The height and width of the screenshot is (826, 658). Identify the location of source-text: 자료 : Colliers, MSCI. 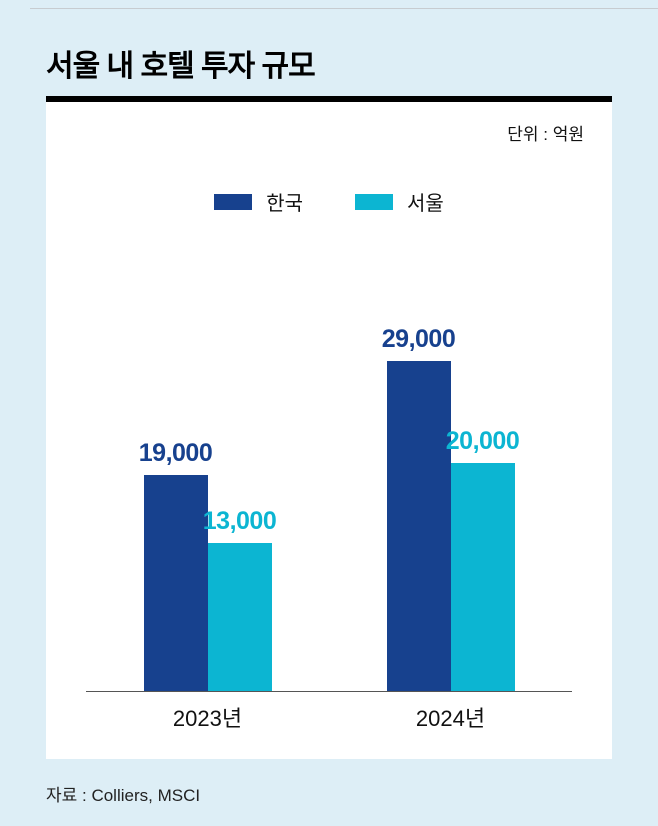
(123, 795).